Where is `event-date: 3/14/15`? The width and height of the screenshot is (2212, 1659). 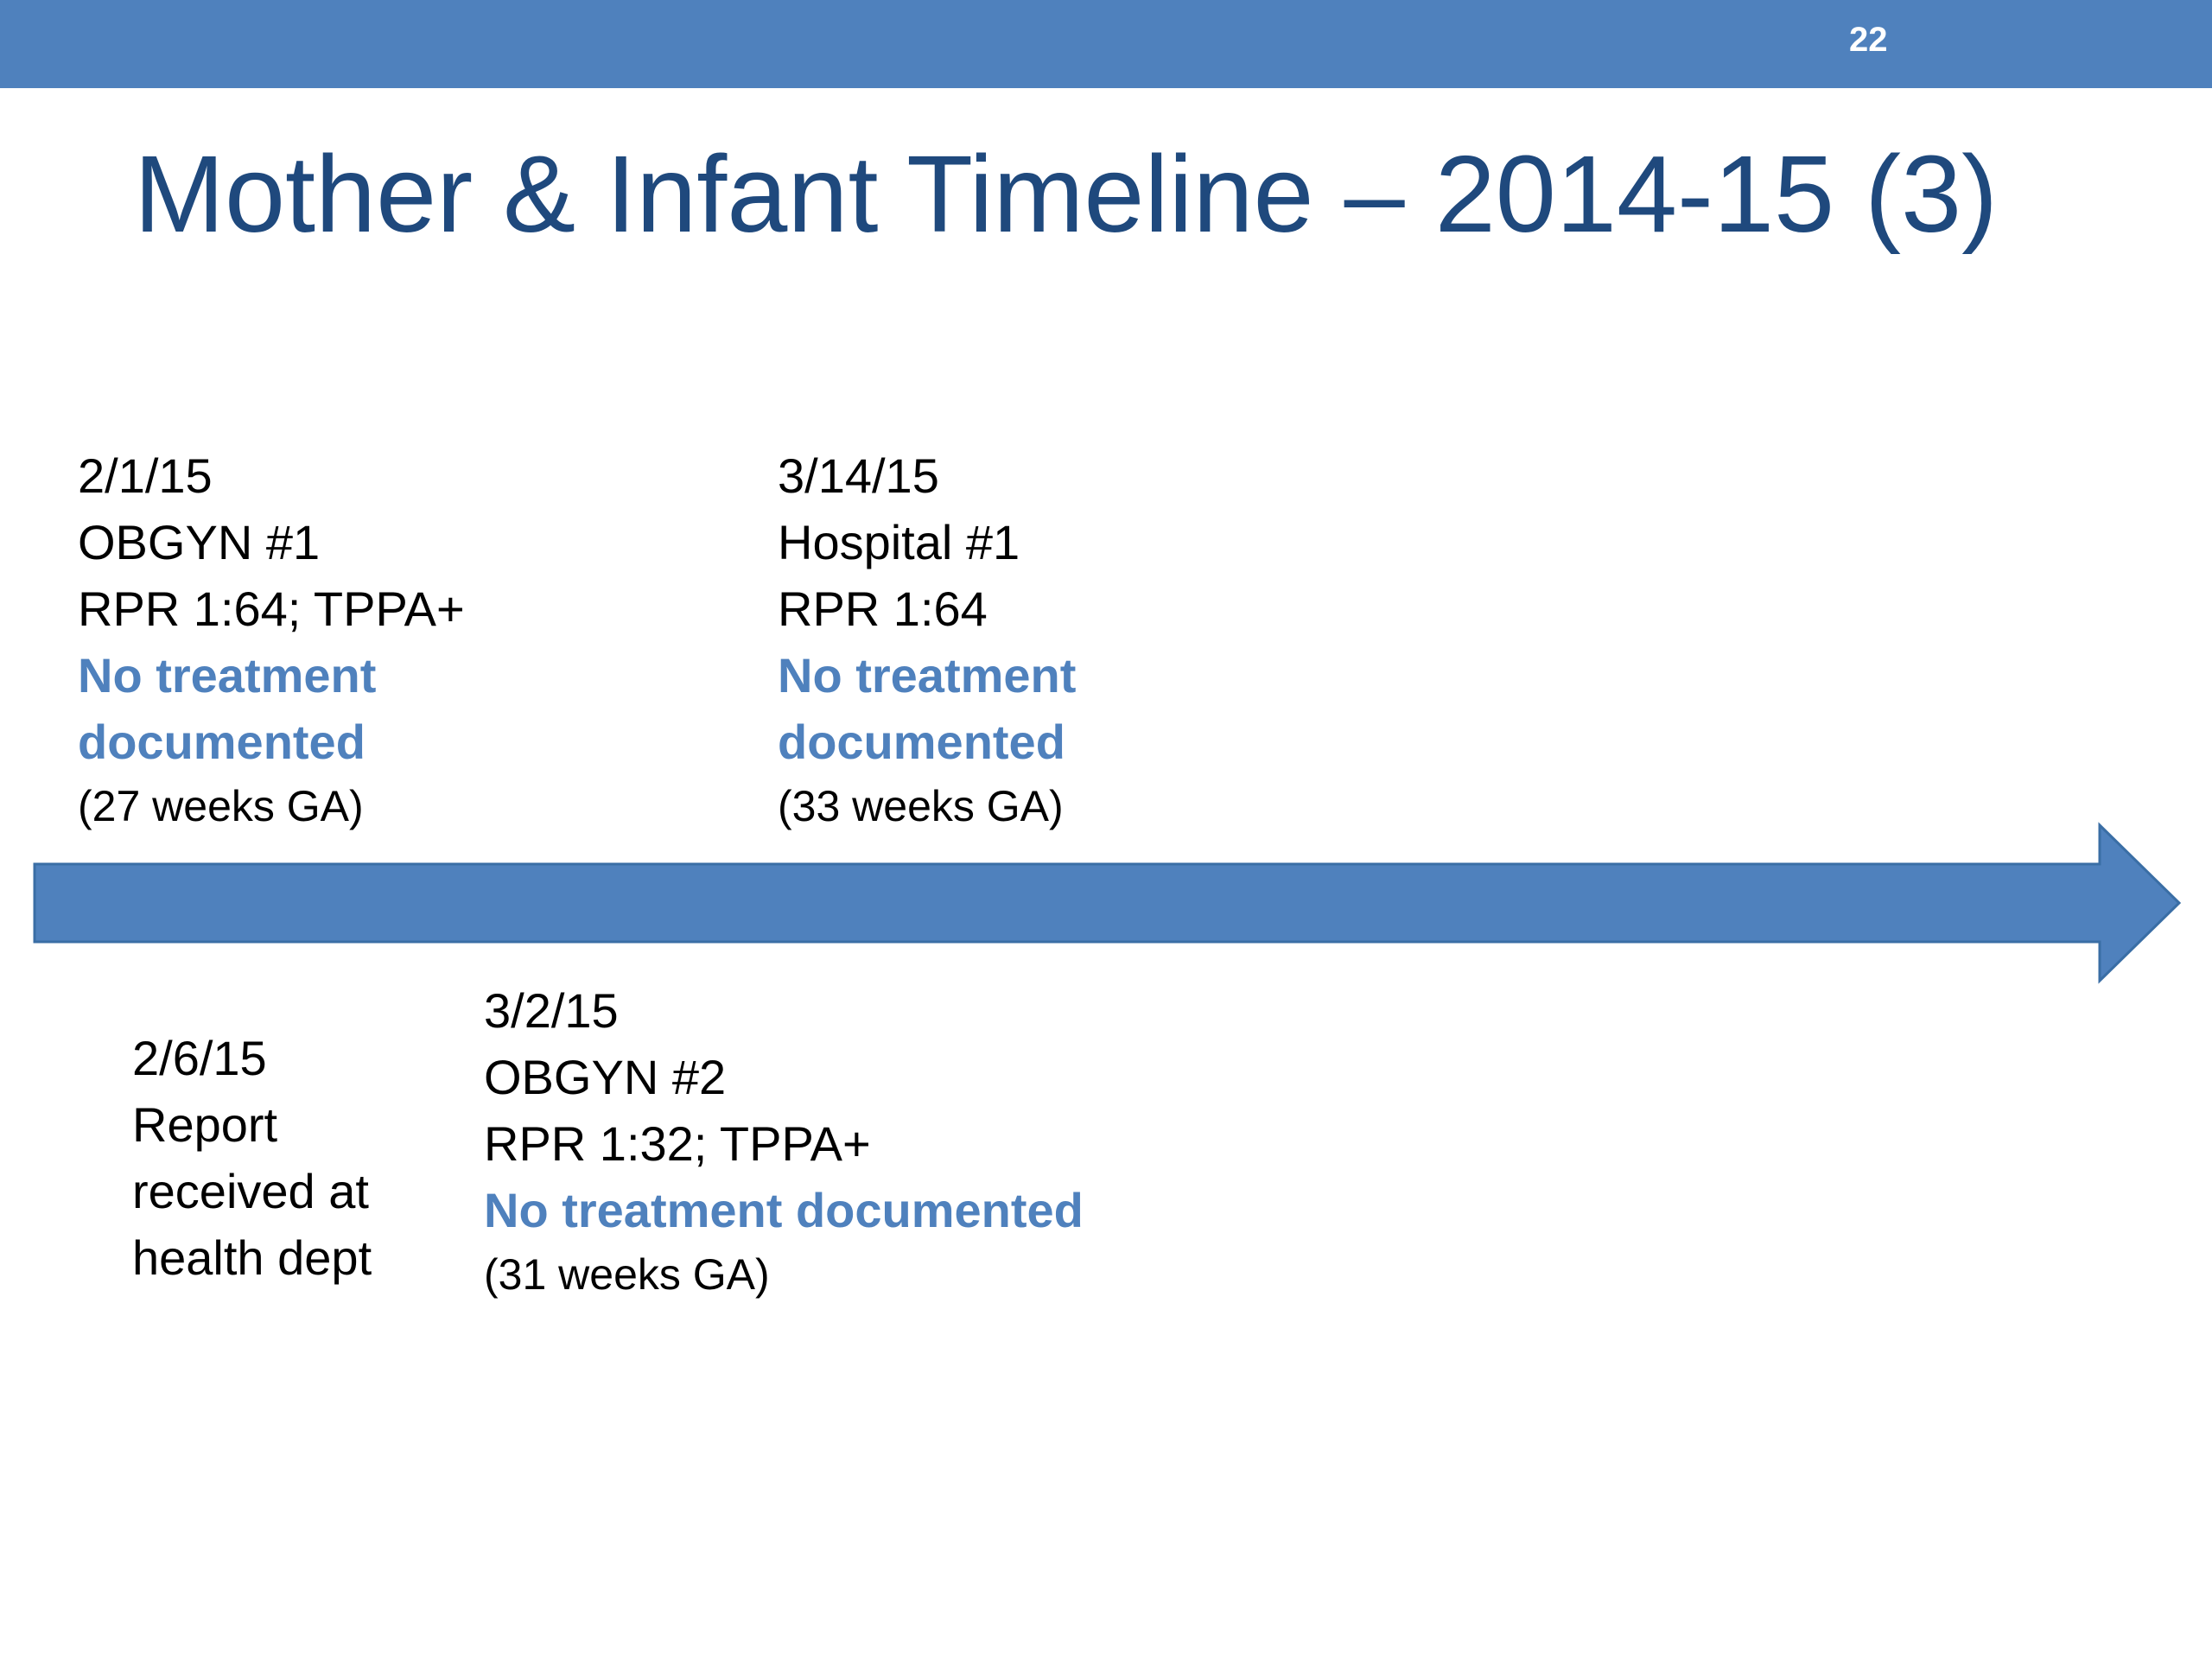 event-date: 3/14/15 is located at coordinates (858, 475).